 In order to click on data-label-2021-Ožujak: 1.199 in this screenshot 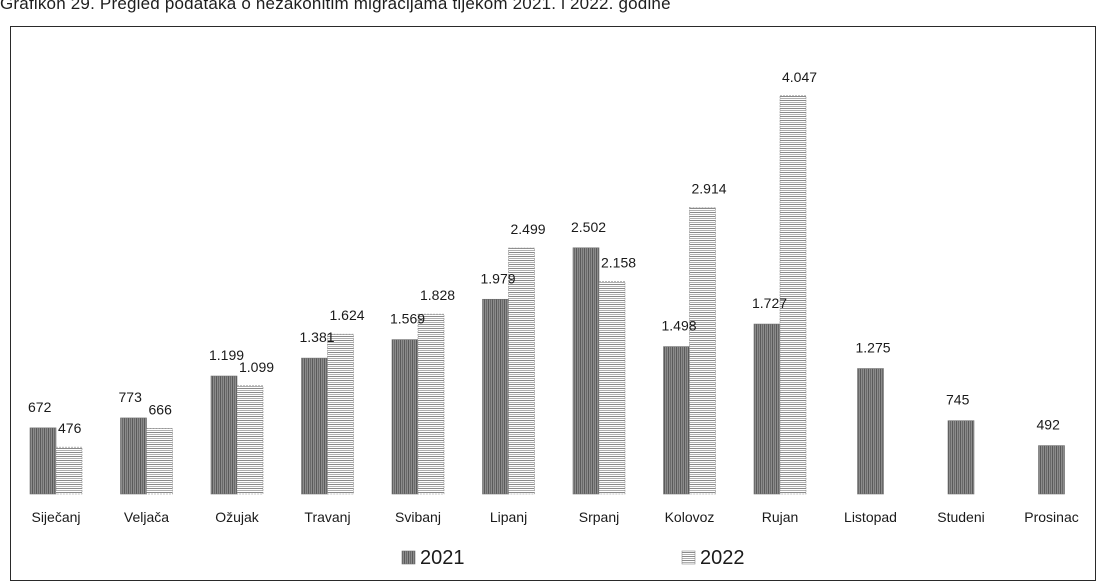, I will do `click(226, 355)`.